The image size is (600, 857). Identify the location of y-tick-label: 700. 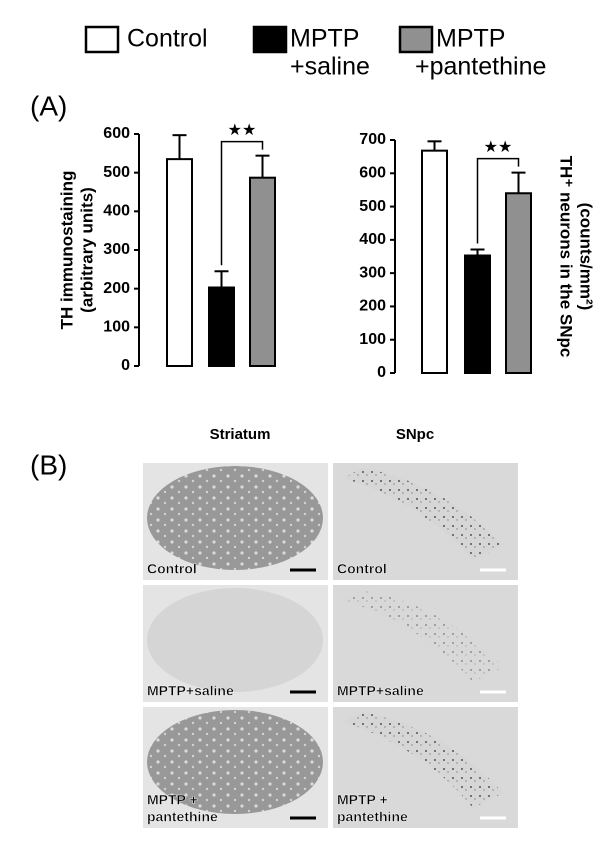
(372, 139).